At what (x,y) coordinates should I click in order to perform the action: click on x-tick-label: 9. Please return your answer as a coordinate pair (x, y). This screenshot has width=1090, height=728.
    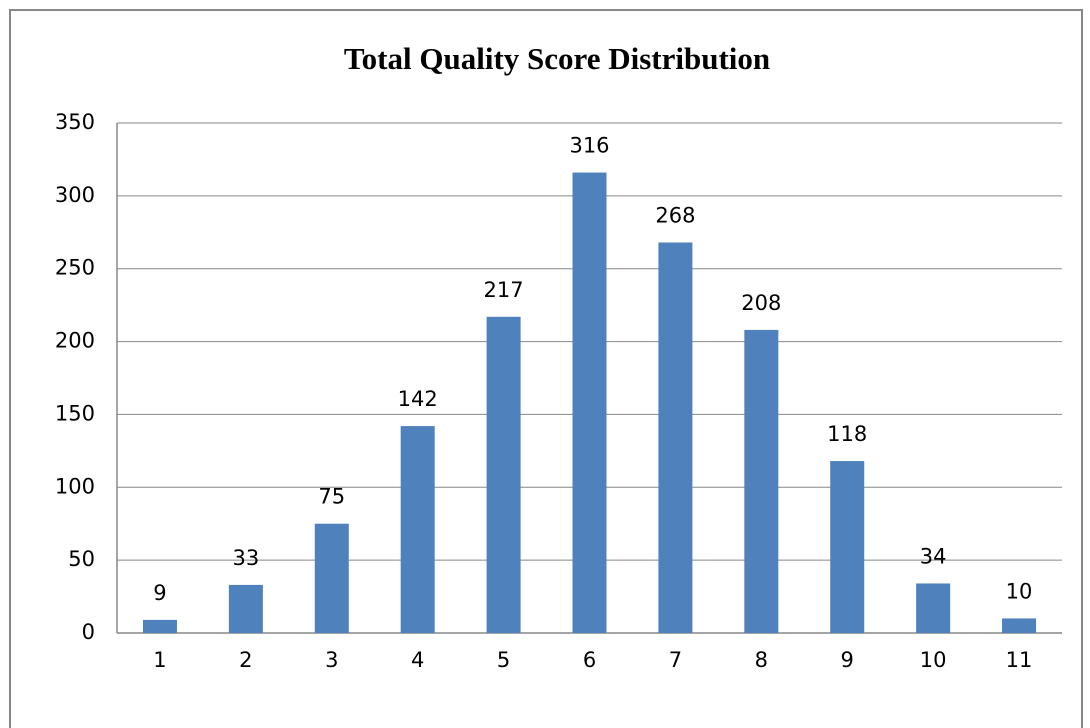
    Looking at the image, I should click on (847, 660).